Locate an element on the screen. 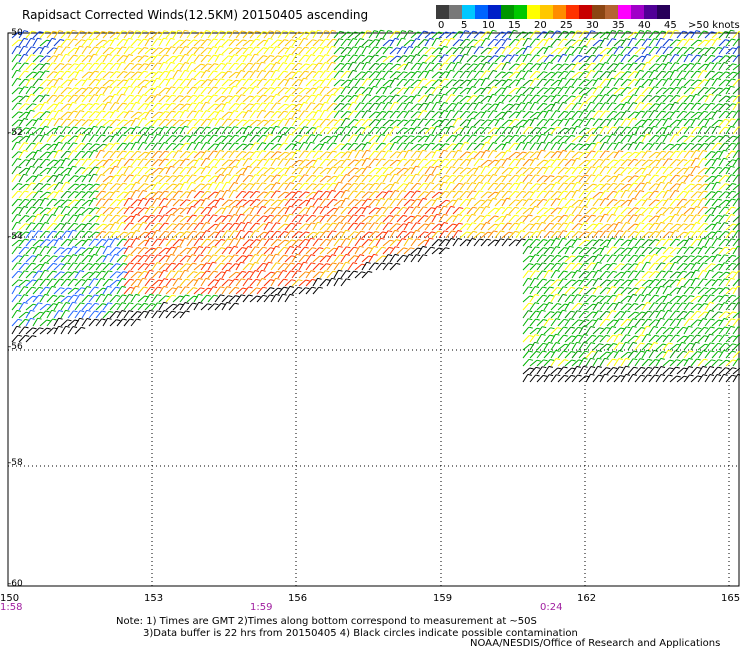 The image size is (740, 650). legend-label-35: 35 is located at coordinates (618, 25).